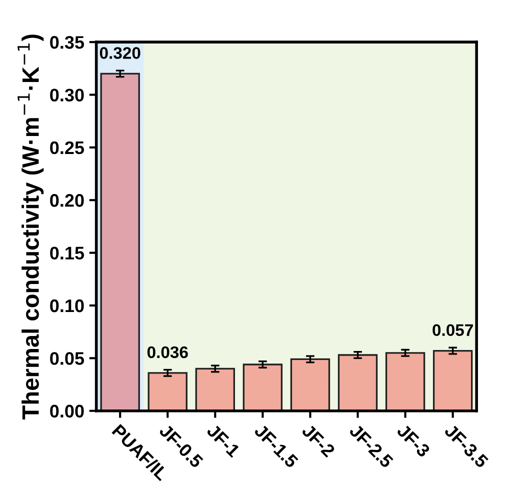 This screenshot has width=507, height=495. What do you see at coordinates (67, 305) in the screenshot?
I see `y-tick-label: 0.10` at bounding box center [67, 305].